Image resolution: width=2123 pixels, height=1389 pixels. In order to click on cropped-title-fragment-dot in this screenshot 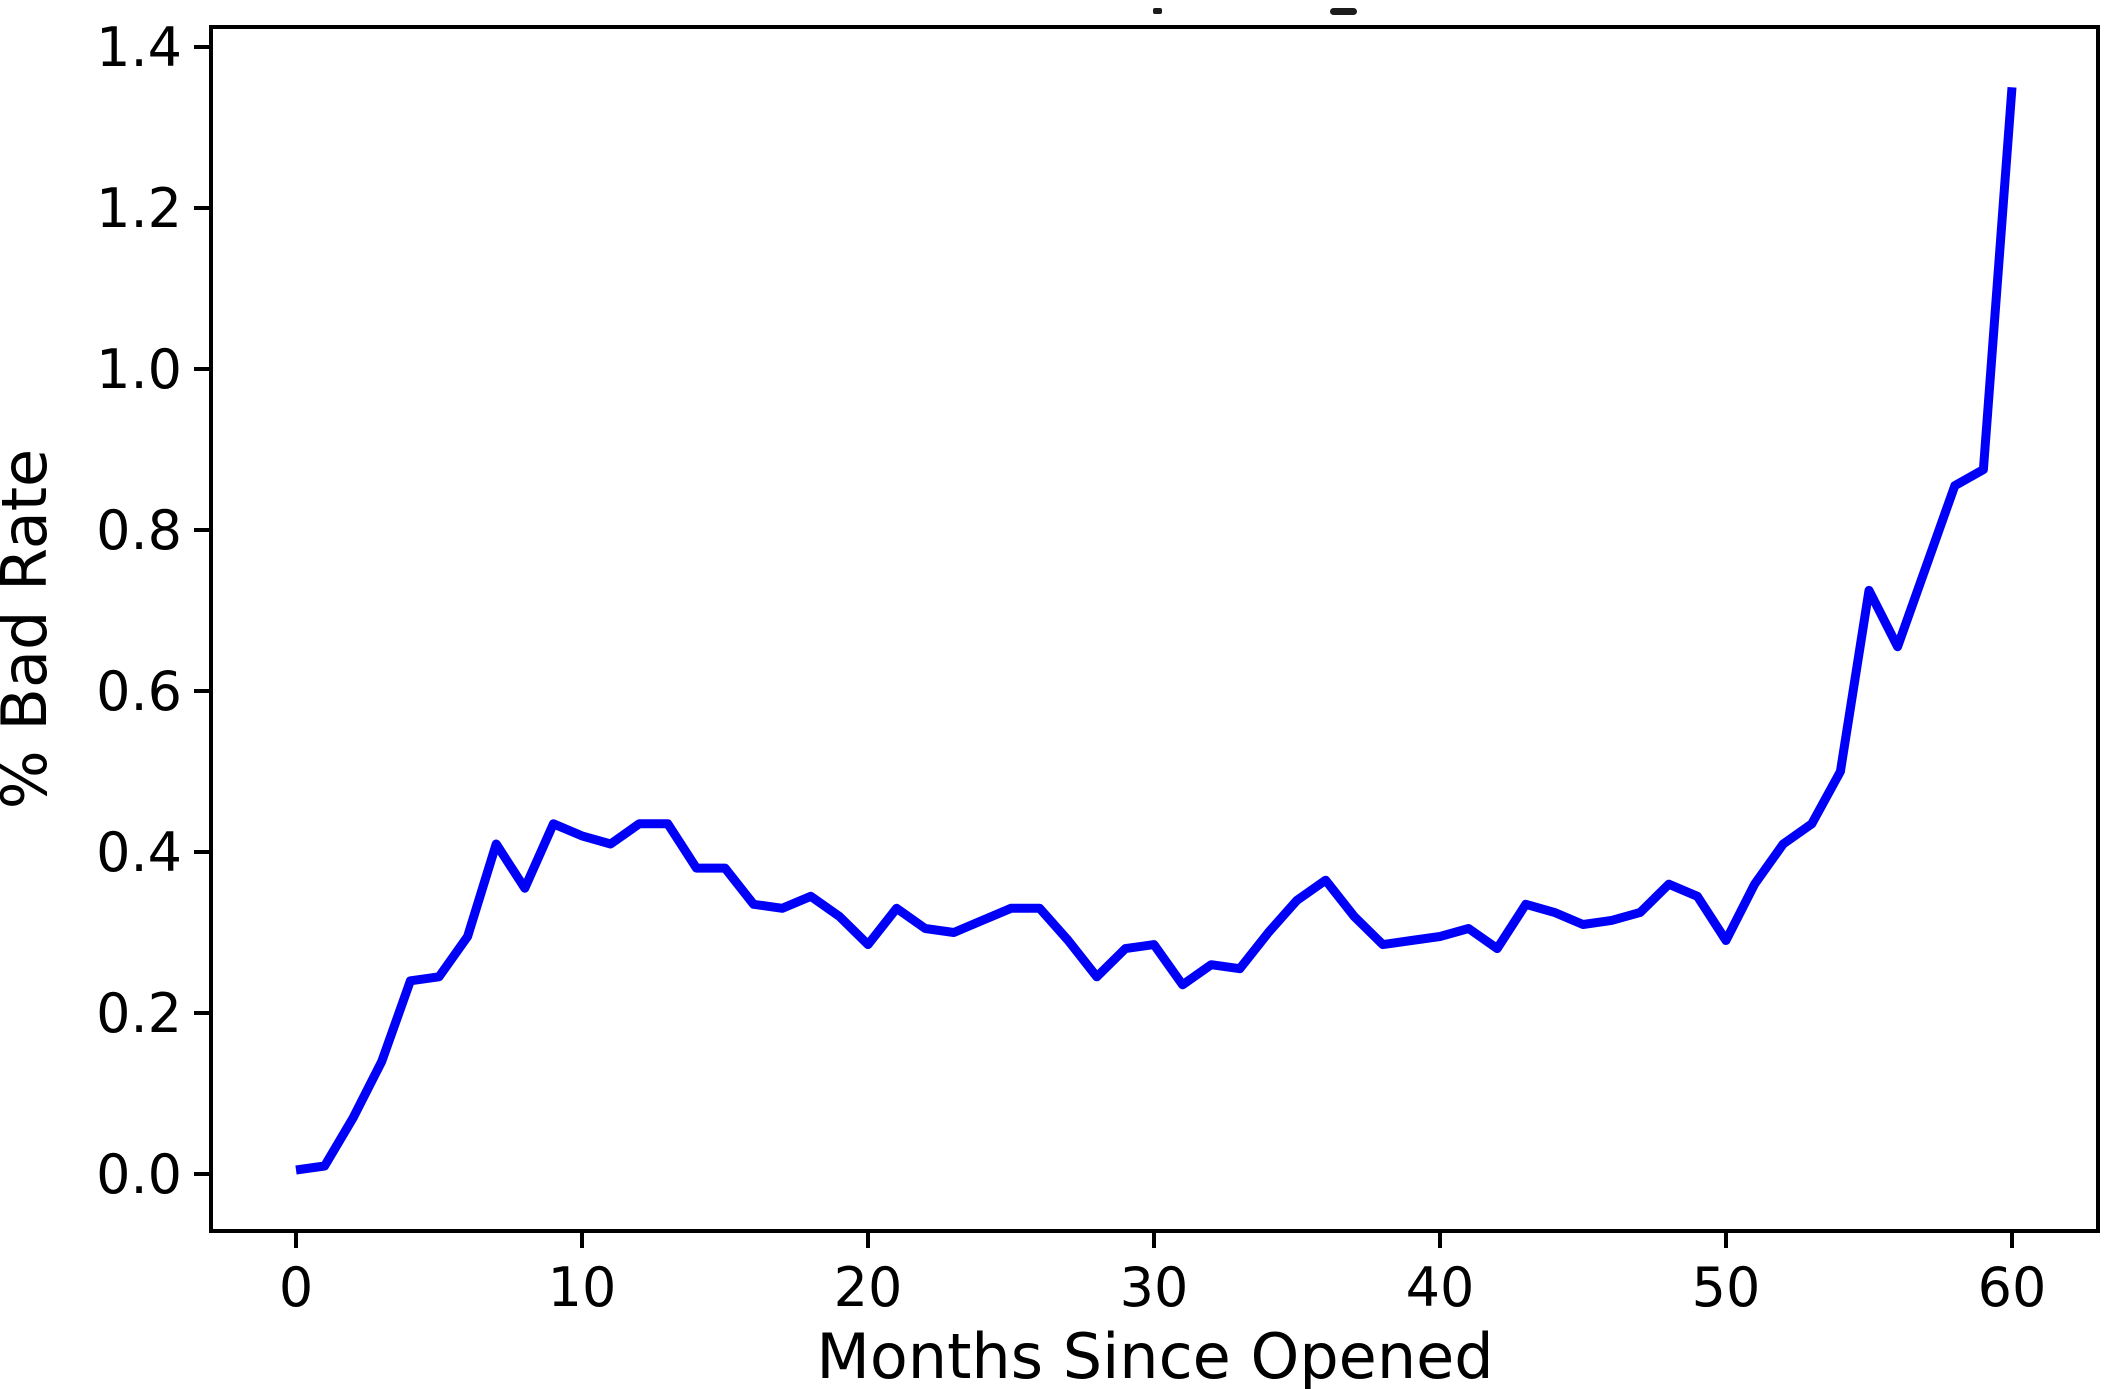, I will do `click(1157, 11)`.